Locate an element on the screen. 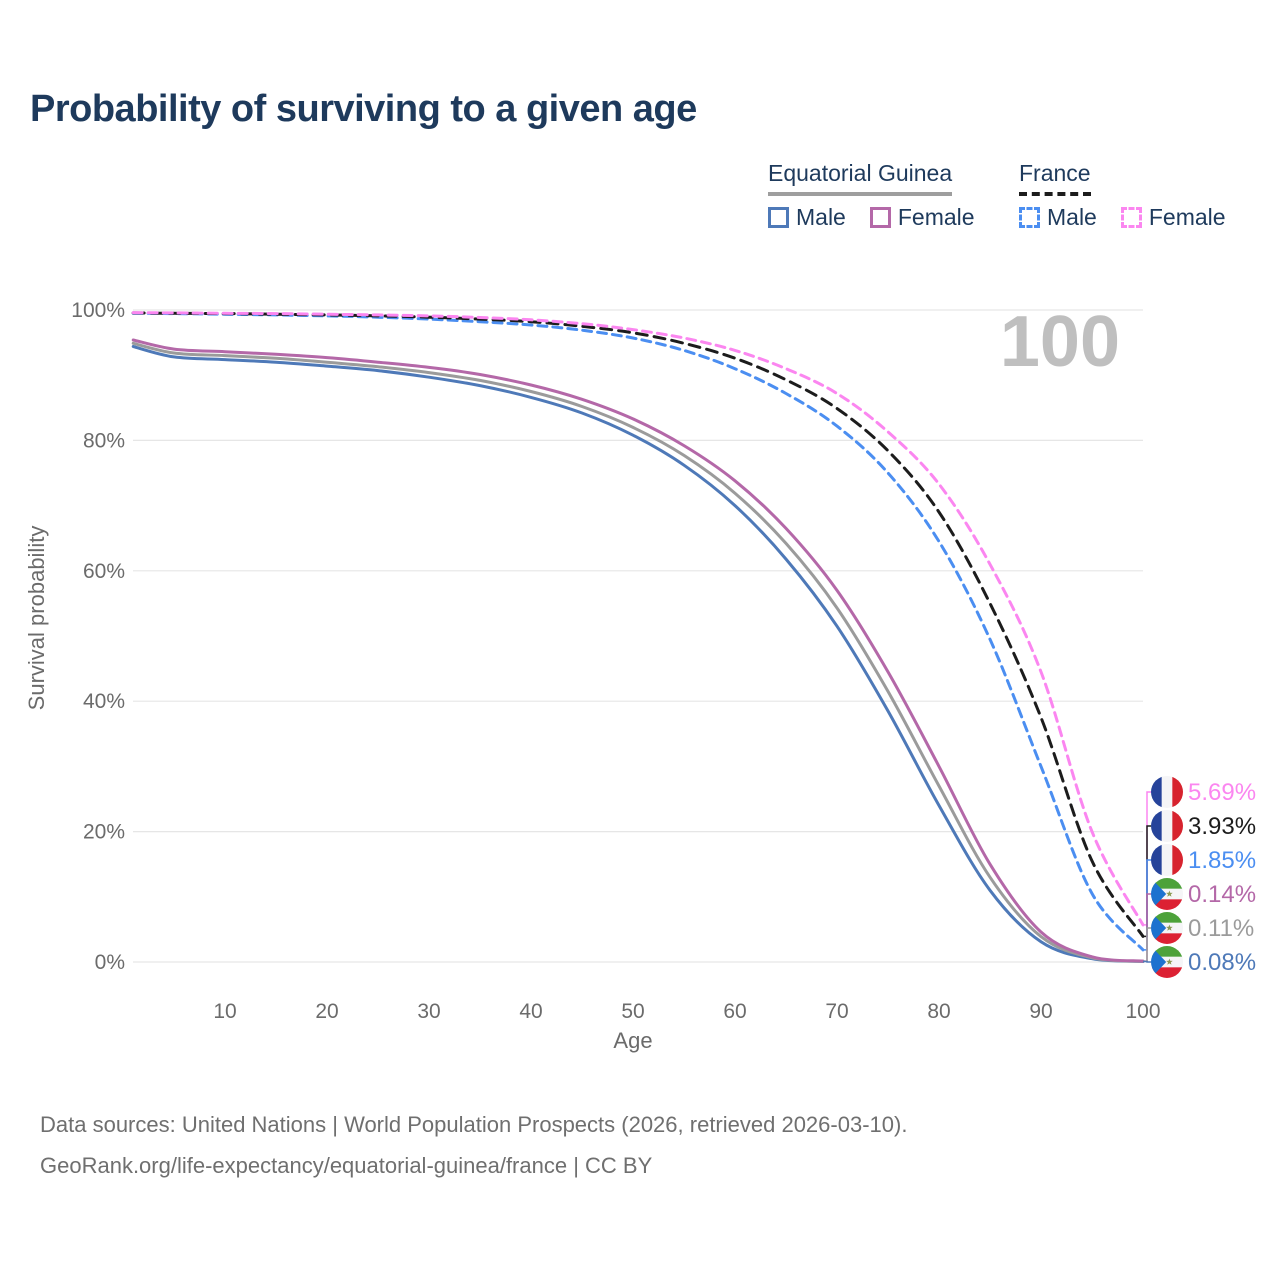 This screenshot has height=1280, width=1280. x-tick-label: 60 is located at coordinates (734, 1011).